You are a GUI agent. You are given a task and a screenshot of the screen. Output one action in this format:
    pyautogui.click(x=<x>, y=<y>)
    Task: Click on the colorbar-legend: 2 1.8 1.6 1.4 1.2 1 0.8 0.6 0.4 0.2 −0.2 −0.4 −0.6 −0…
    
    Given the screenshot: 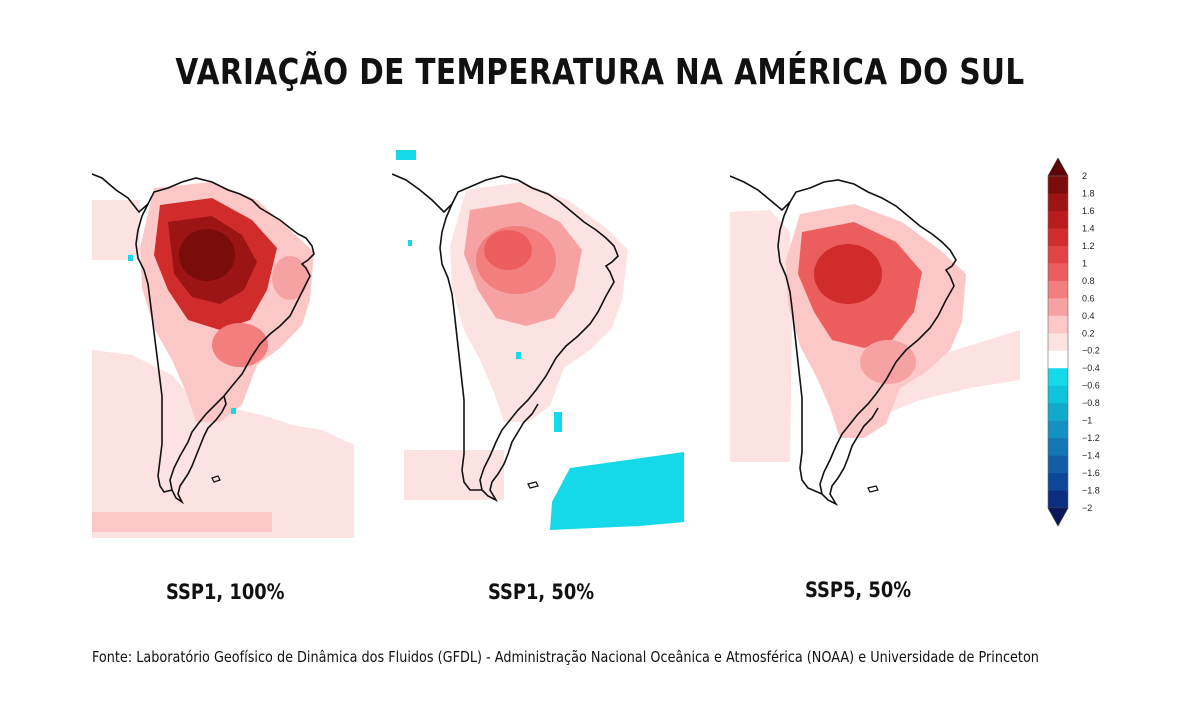 What is the action you would take?
    pyautogui.click(x=1073, y=342)
    